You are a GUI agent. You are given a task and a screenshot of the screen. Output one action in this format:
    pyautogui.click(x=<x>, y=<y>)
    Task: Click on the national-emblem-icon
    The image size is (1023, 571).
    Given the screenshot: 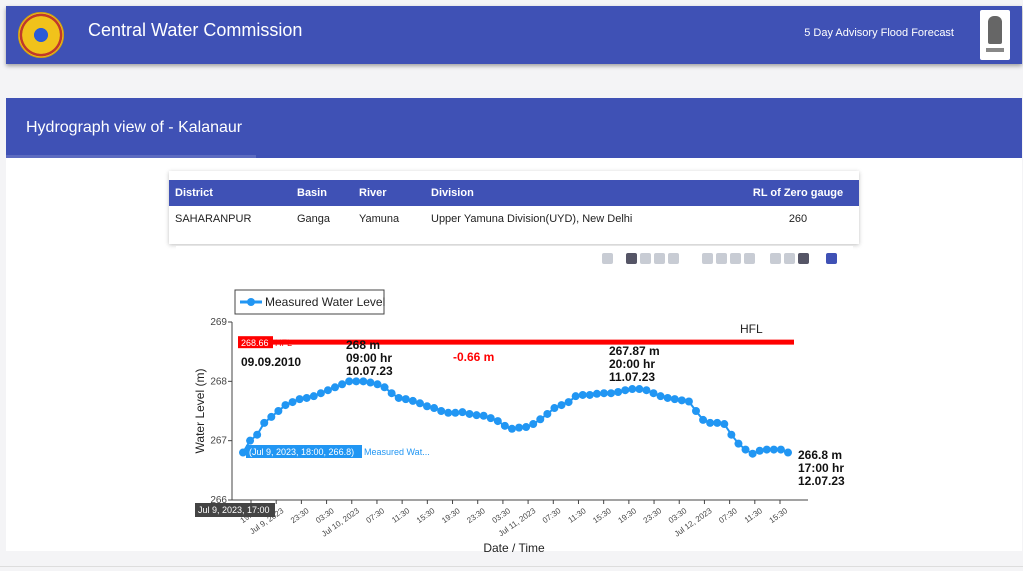 What is the action you would take?
    pyautogui.click(x=995, y=35)
    